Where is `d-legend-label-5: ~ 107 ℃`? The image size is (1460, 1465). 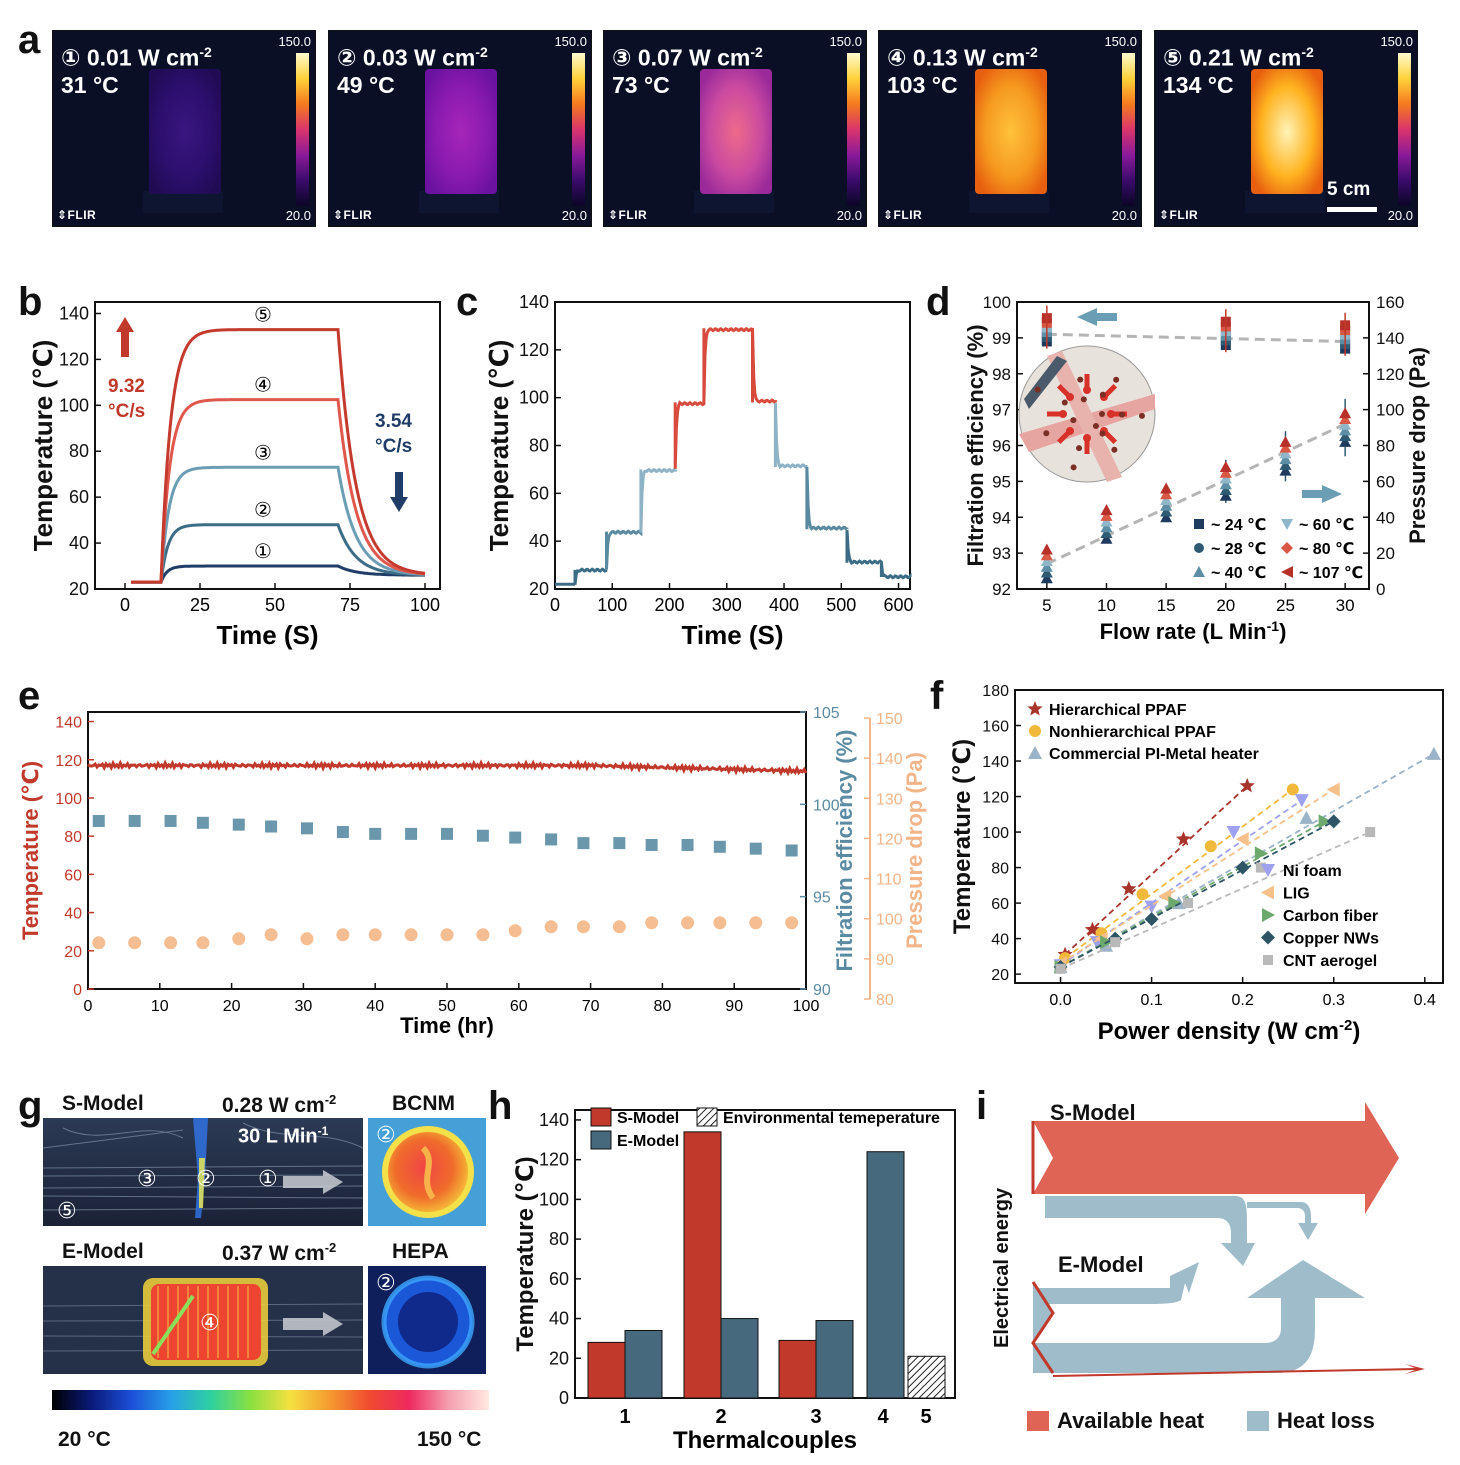 d-legend-label-5: ~ 107 ℃ is located at coordinates (1331, 573).